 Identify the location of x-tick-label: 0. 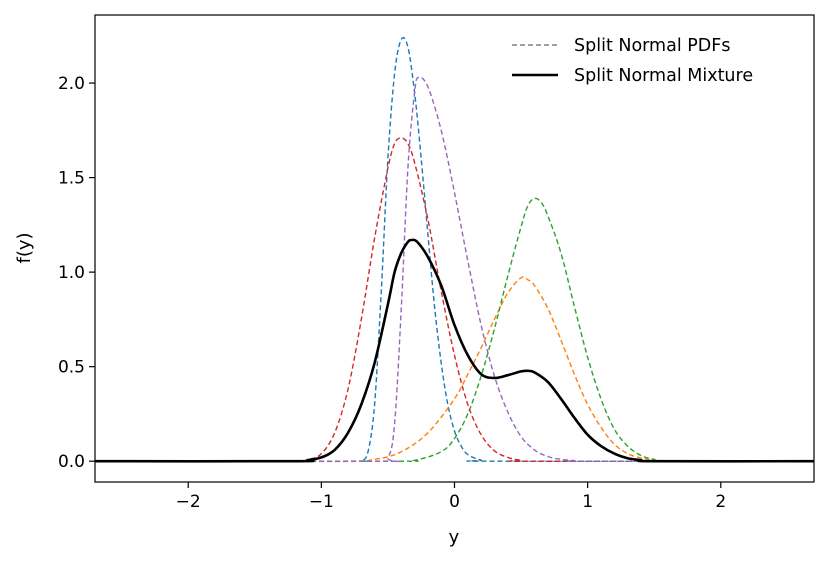
(454, 502).